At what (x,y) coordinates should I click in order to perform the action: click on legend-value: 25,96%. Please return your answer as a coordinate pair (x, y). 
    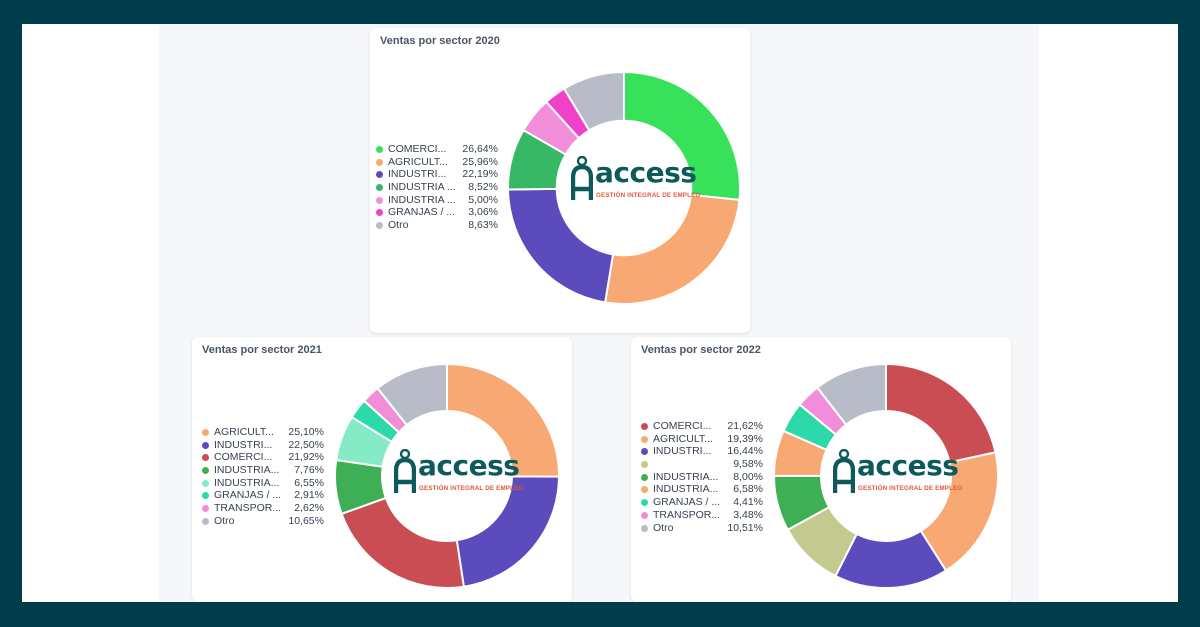
    Looking at the image, I should click on (480, 161).